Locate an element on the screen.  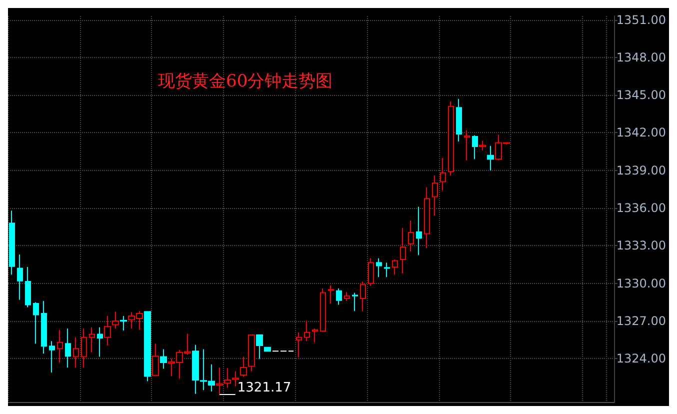
ref-line-label: 1321.17 is located at coordinates (264, 388).